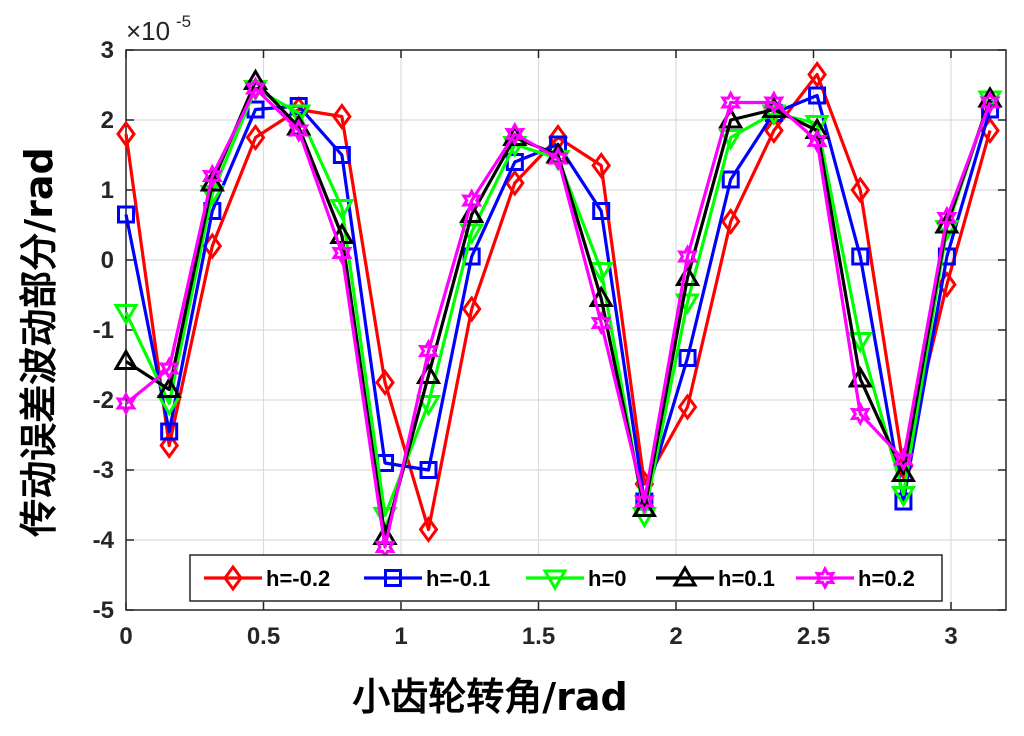  What do you see at coordinates (107, 50) in the screenshot?
I see `y-tick-label: 3` at bounding box center [107, 50].